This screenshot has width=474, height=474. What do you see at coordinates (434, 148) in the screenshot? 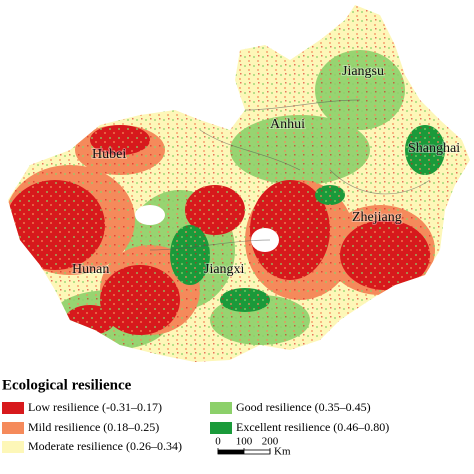
I see `region-label: Shanghai` at bounding box center [434, 148].